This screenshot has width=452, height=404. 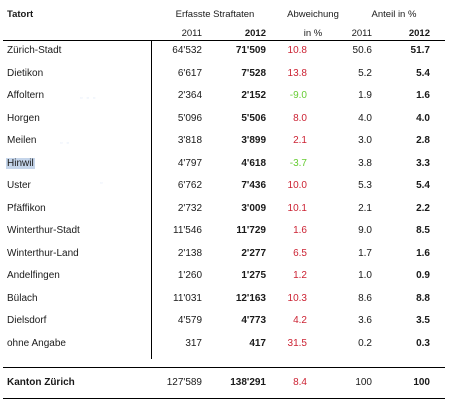 What do you see at coordinates (22, 298) in the screenshot?
I see `row-tatort: Bülach` at bounding box center [22, 298].